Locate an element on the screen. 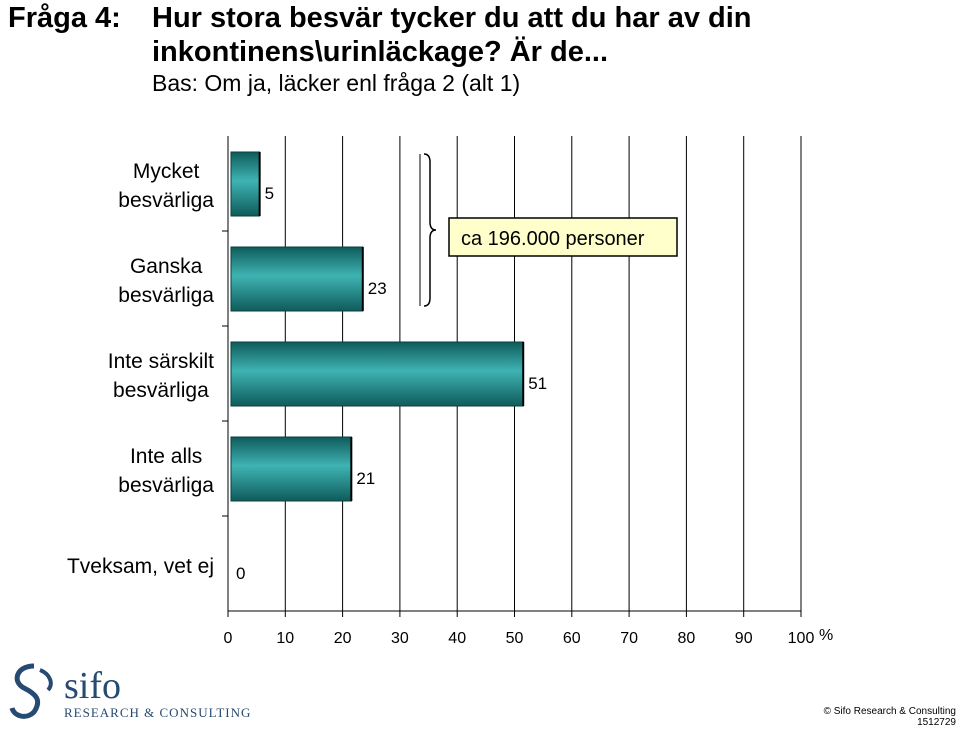 This screenshot has height=729, width=960. data-label: 0 is located at coordinates (240, 573).